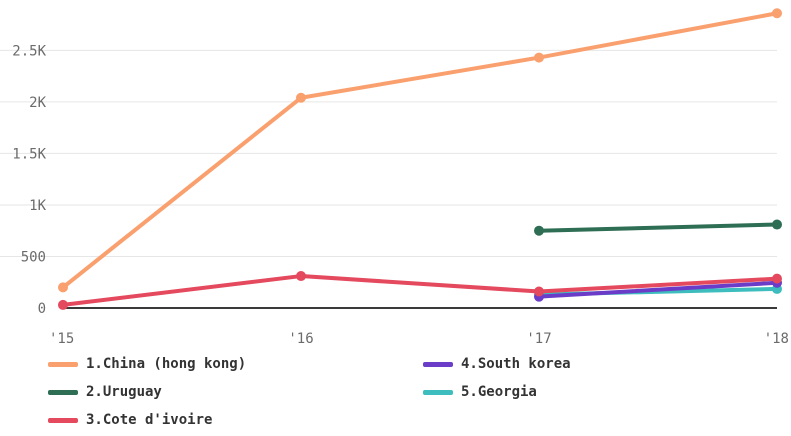 The image size is (791, 436). I want to click on legend-item: 4.South korea, so click(497, 364).